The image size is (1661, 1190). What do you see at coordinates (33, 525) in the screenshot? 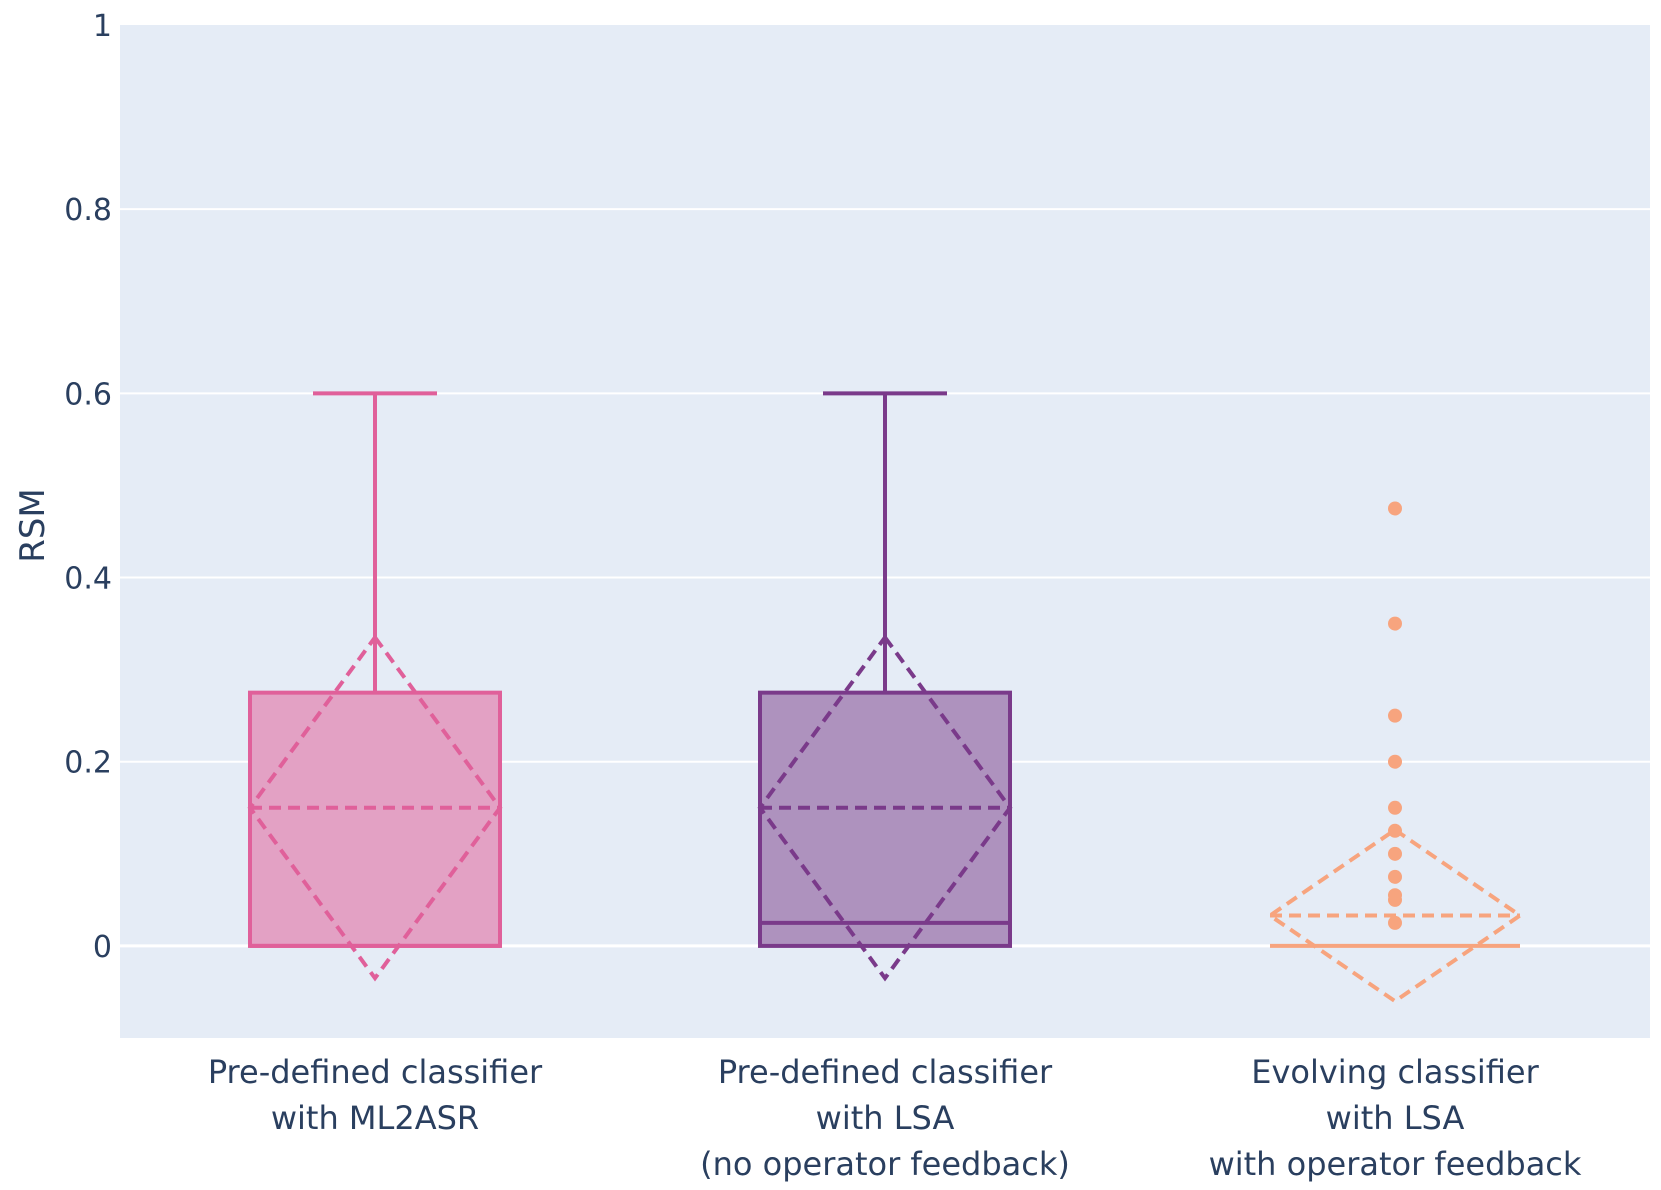
I see `y-axis-title: RSM` at bounding box center [33, 525].